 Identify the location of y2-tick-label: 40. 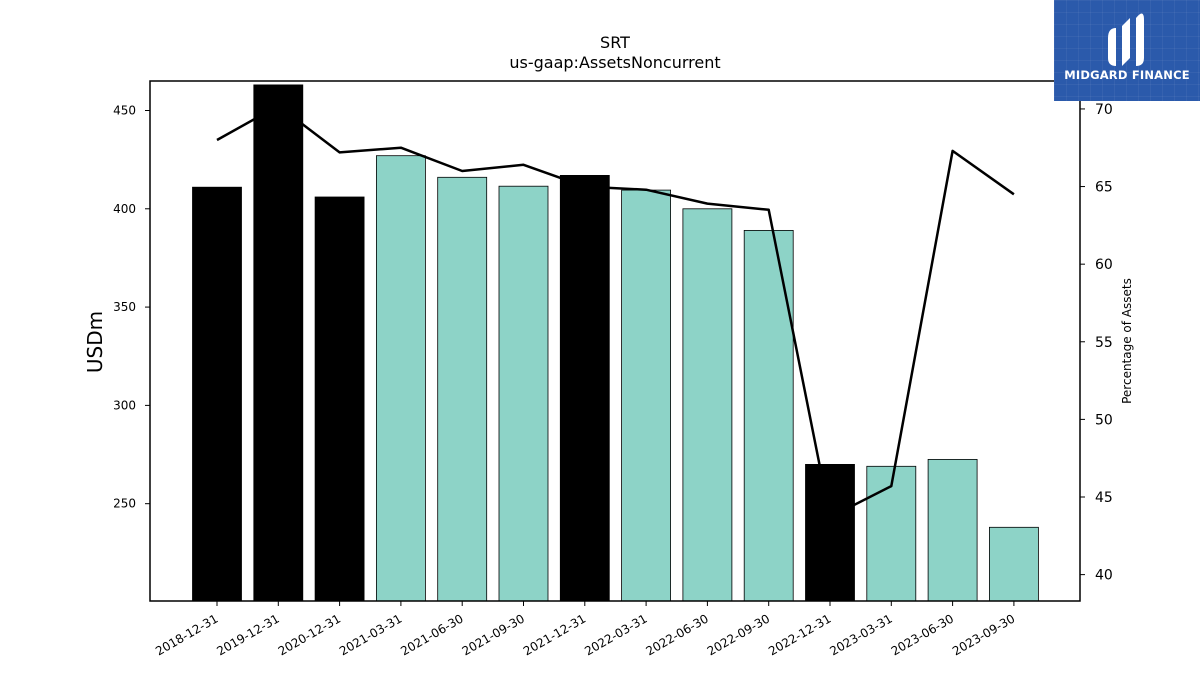
(1104, 576).